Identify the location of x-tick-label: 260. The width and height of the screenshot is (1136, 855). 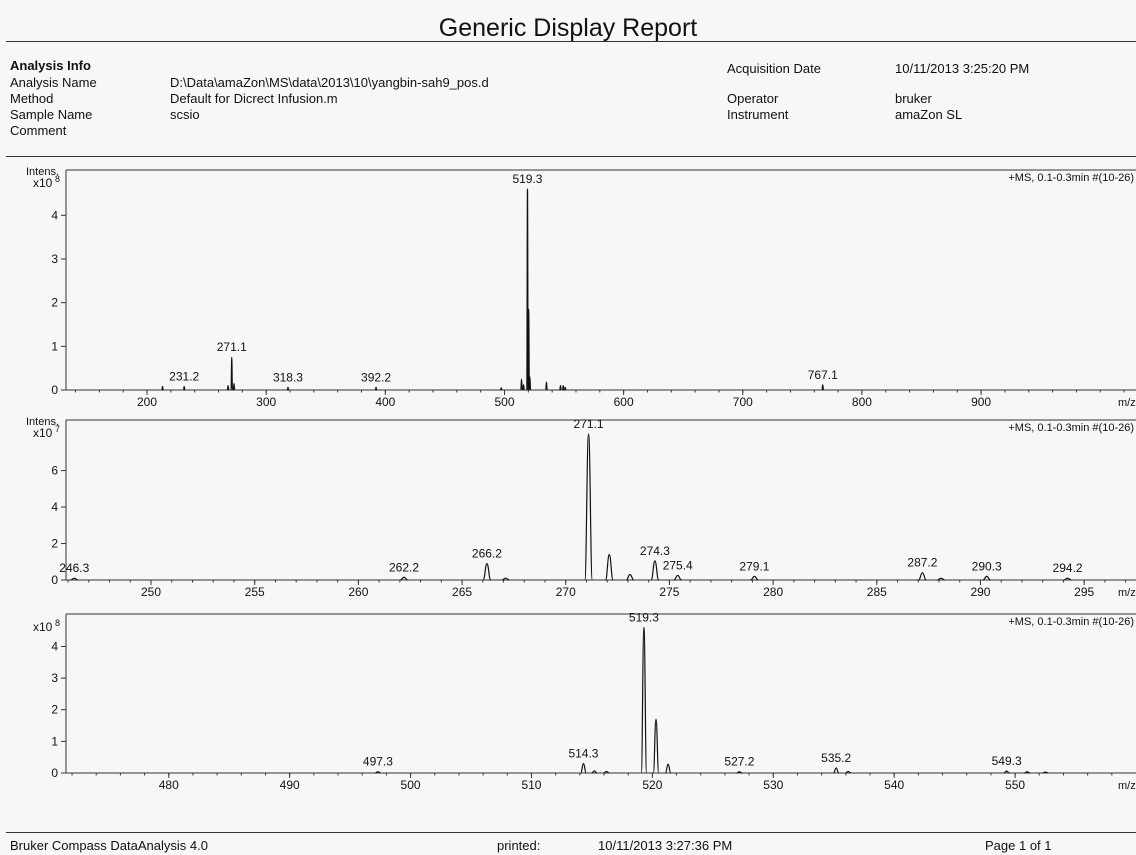
(358, 592).